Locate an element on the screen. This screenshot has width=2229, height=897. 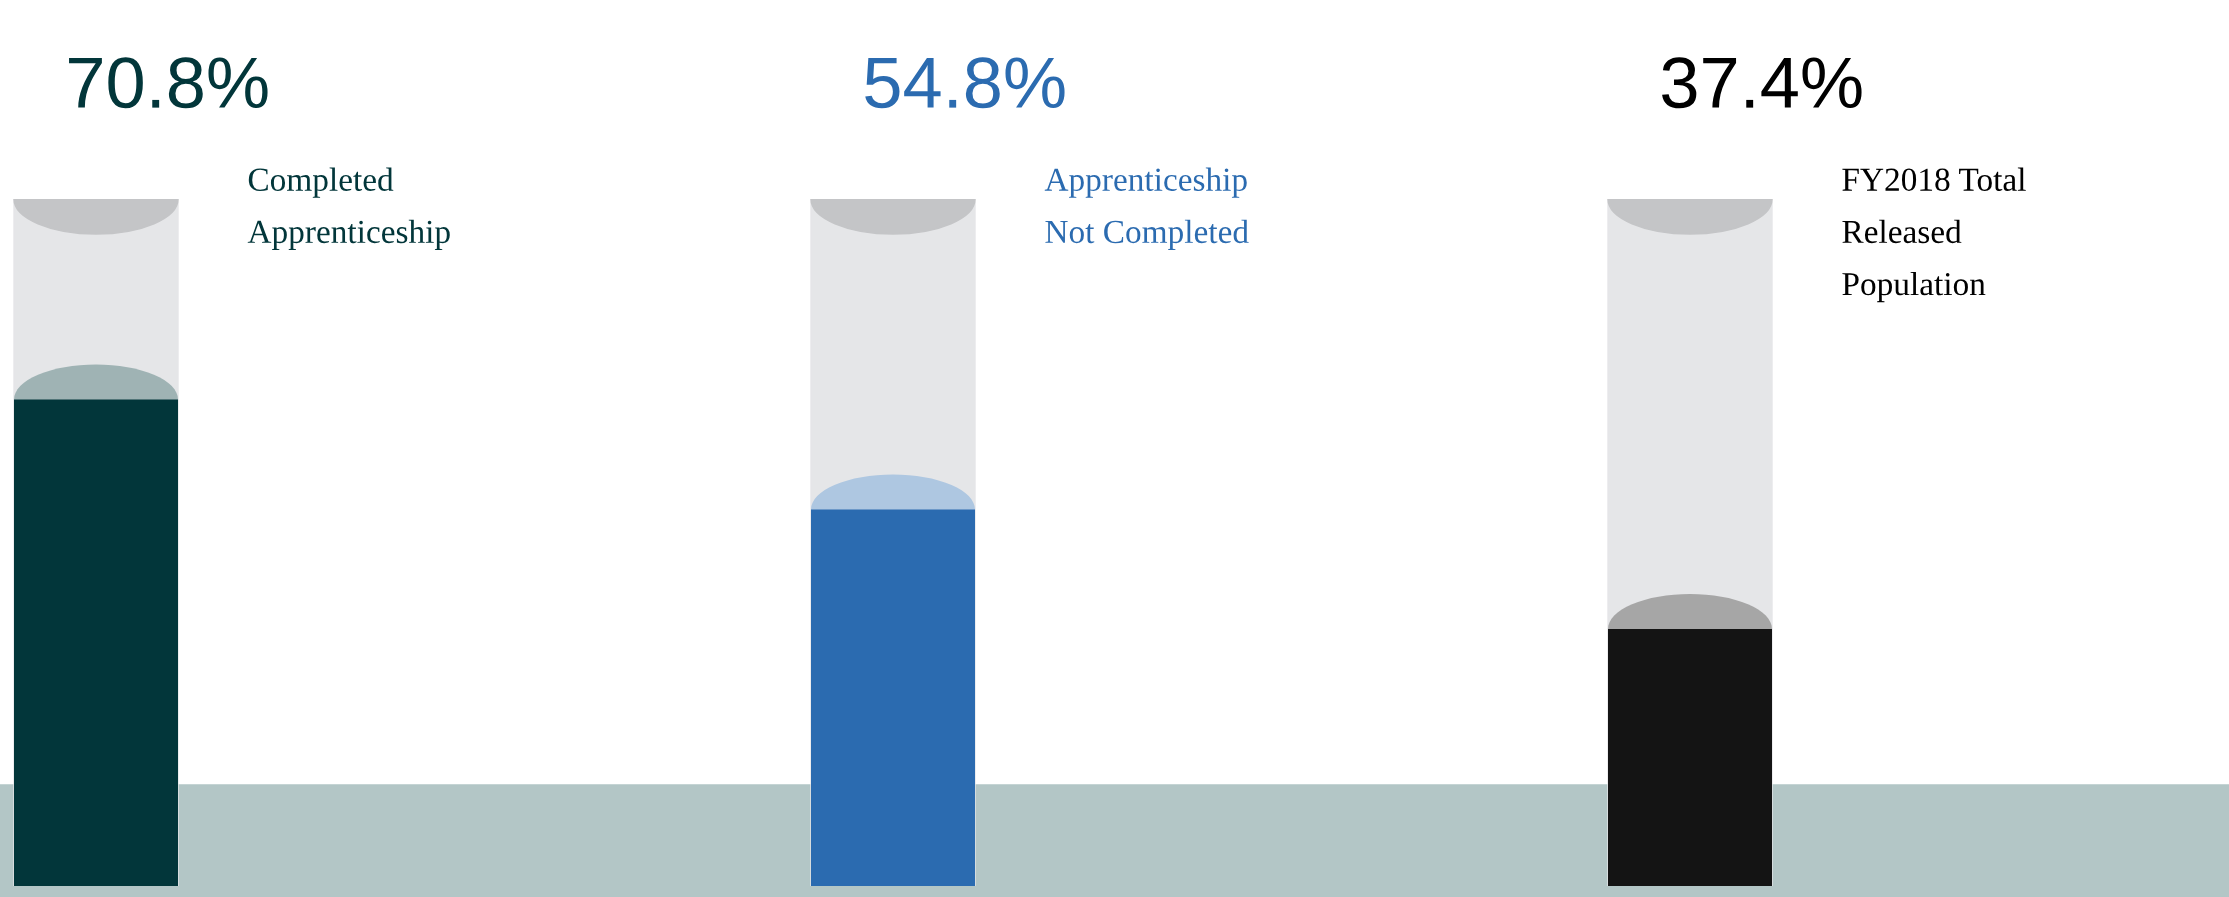
data-label: 54.8% is located at coordinates (965, 83).